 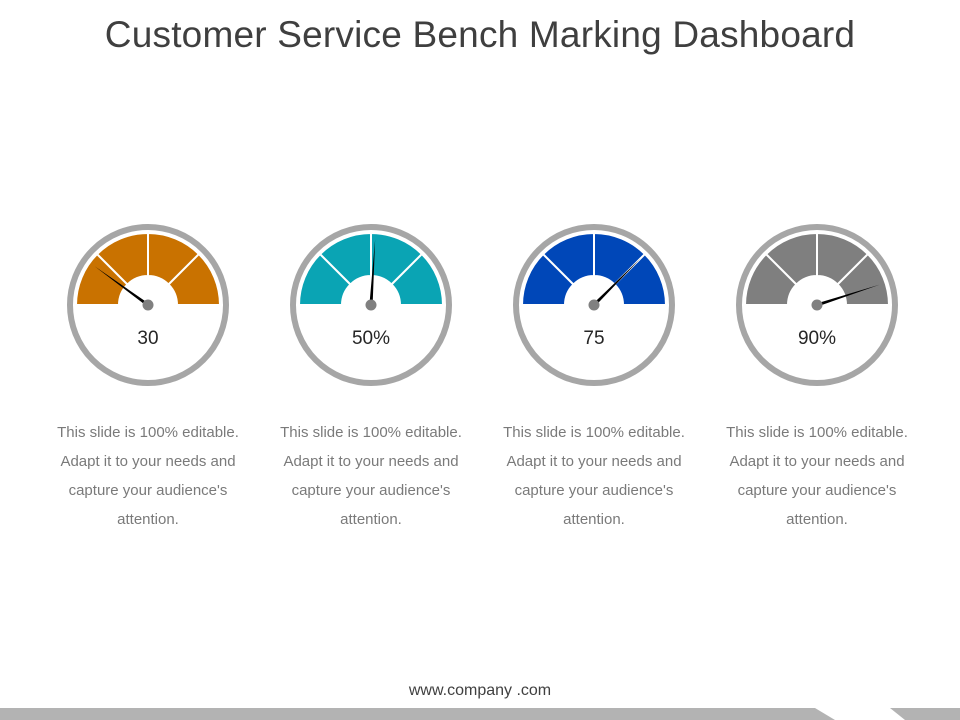 I want to click on gauge-value: 75, so click(x=594, y=338).